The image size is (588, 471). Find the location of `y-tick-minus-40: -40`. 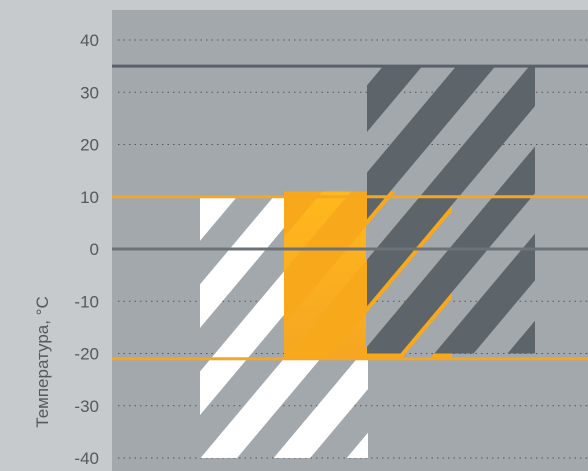

y-tick-minus-40: -40 is located at coordinates (86, 458).